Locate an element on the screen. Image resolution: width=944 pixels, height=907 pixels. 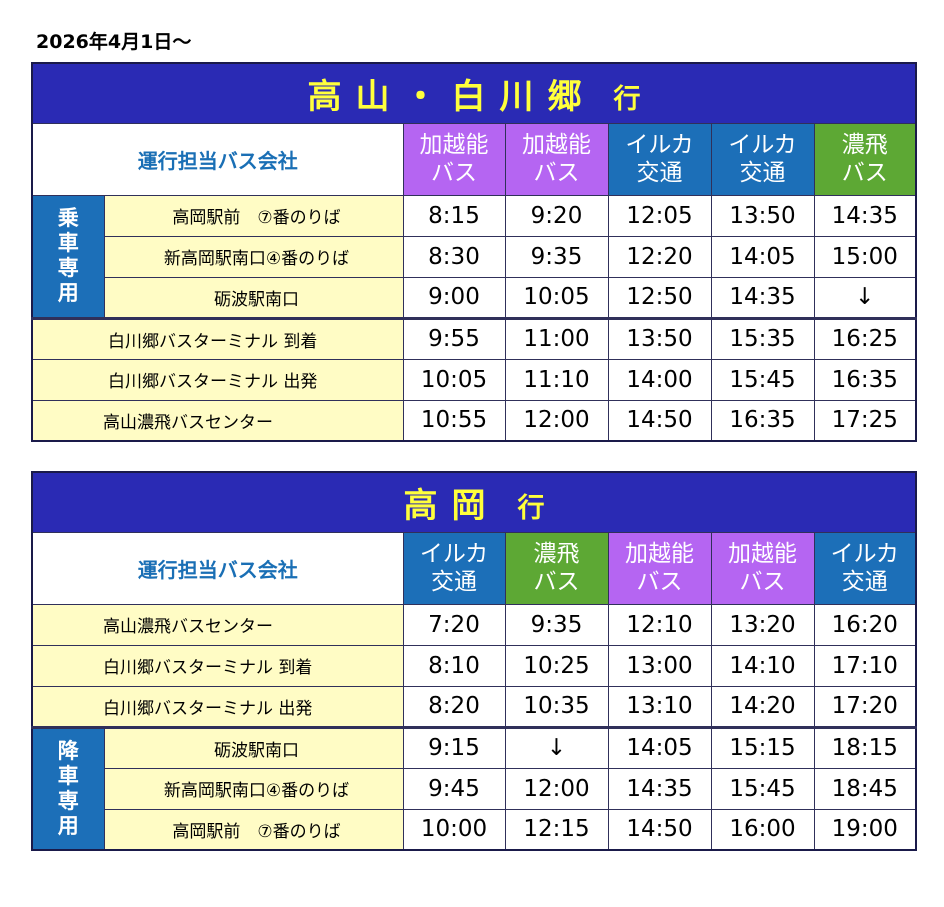
departure-time: 13:10 is located at coordinates (659, 706).